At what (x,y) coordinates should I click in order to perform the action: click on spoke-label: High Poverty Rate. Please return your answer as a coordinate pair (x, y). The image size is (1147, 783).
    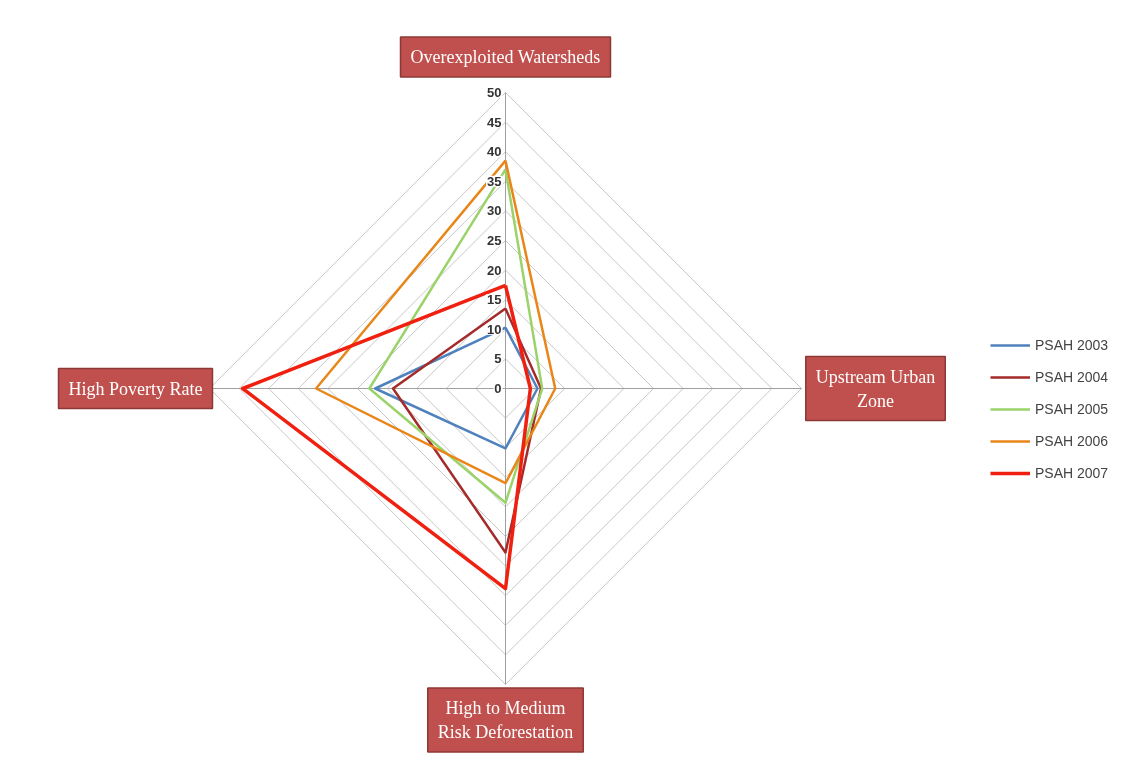
    Looking at the image, I should click on (135, 388).